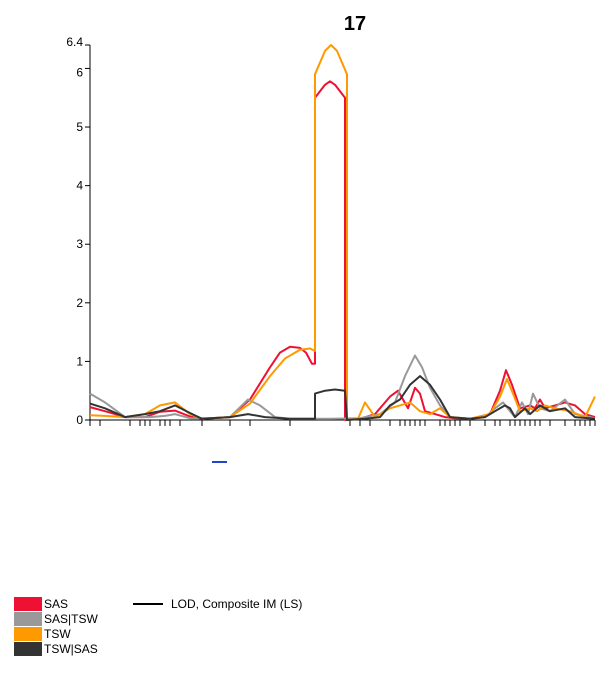 The width and height of the screenshot is (597, 677). What do you see at coordinates (148, 603) in the screenshot?
I see `legend-line-swatch` at bounding box center [148, 603].